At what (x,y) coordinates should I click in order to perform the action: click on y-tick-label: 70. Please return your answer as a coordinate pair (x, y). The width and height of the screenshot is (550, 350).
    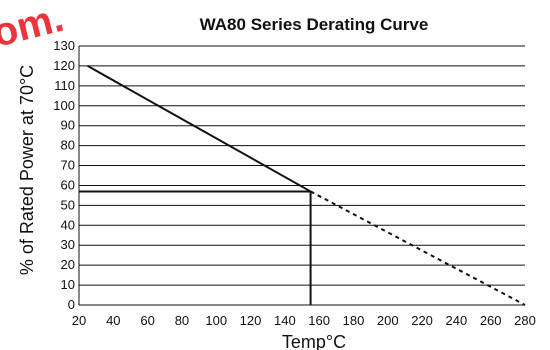
    Looking at the image, I should click on (68, 165).